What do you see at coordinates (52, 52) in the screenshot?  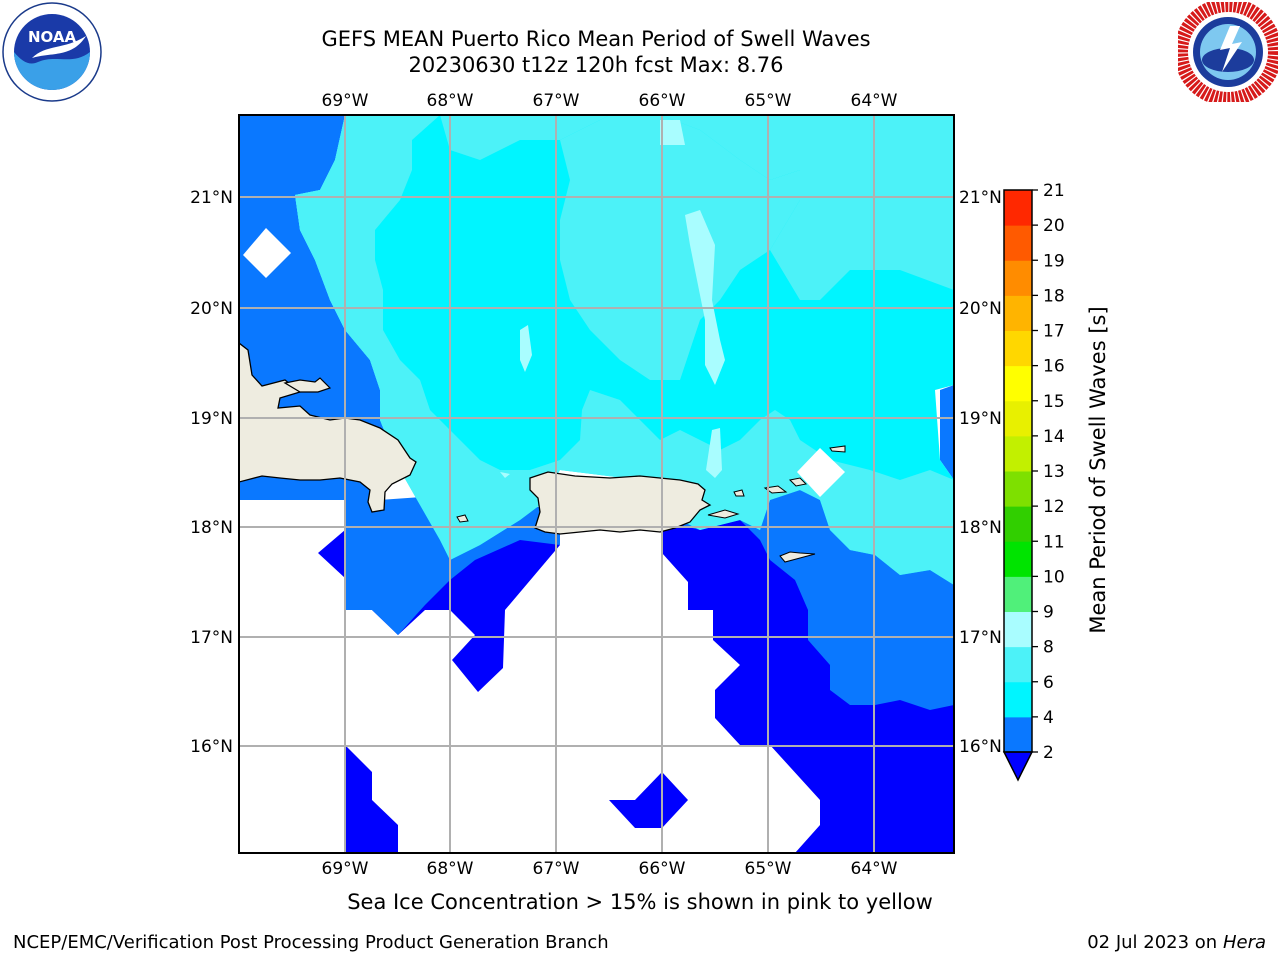 I see `noaa-logo: NOAA` at bounding box center [52, 52].